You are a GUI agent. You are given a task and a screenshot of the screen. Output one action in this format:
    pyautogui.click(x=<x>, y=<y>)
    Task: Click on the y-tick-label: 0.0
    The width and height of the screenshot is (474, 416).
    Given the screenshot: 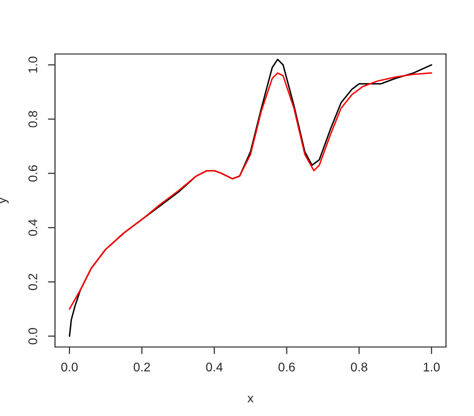 What is the action you would take?
    pyautogui.click(x=33, y=336)
    